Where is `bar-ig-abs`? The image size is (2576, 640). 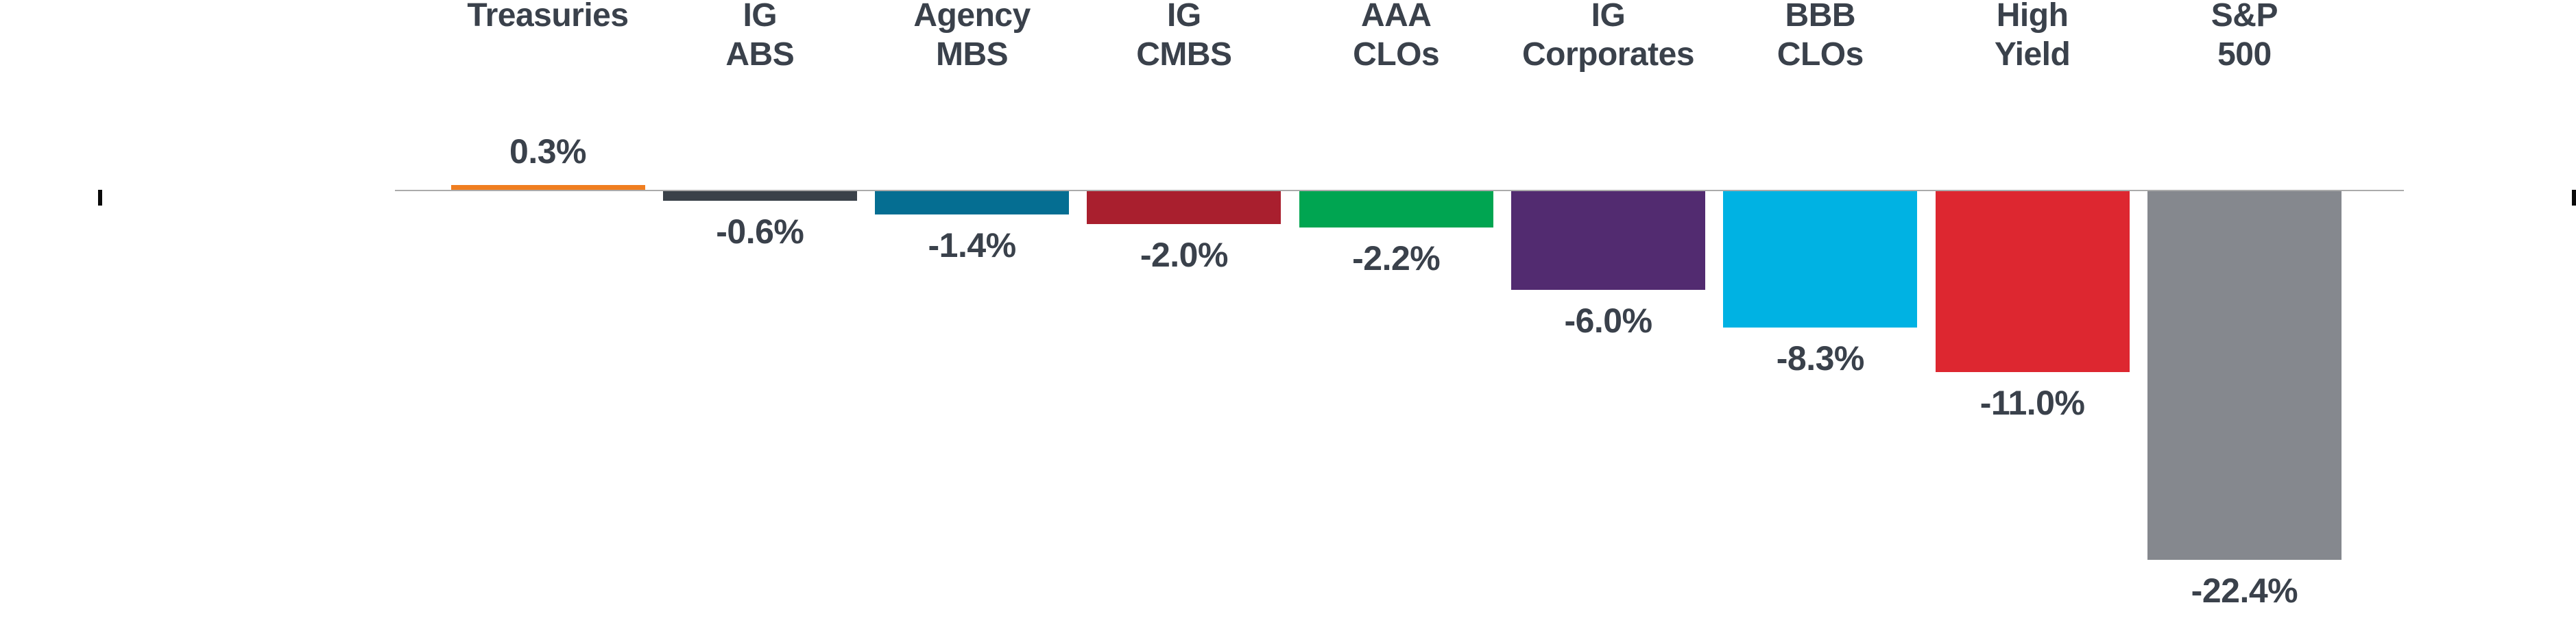 bar-ig-abs is located at coordinates (760, 196).